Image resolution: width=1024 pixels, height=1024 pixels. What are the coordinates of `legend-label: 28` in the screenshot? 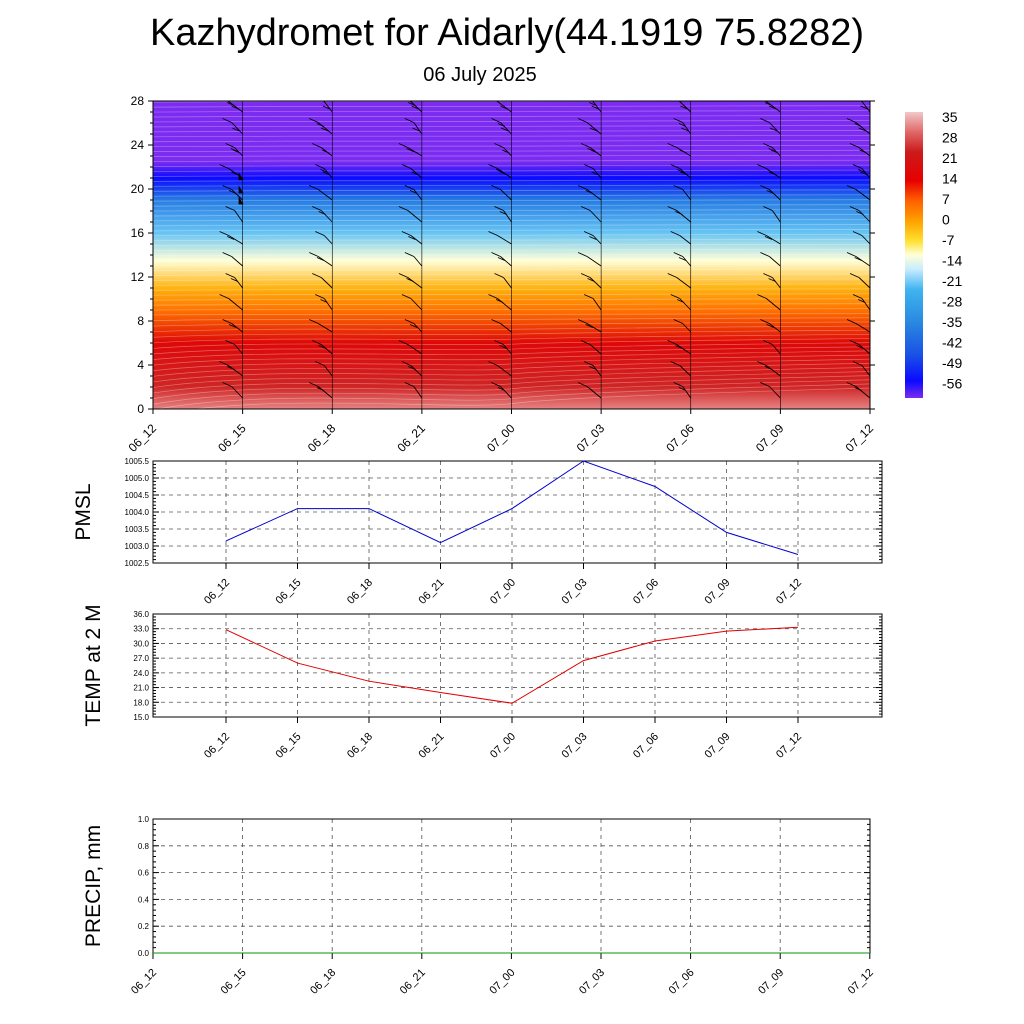 It's located at (950, 138).